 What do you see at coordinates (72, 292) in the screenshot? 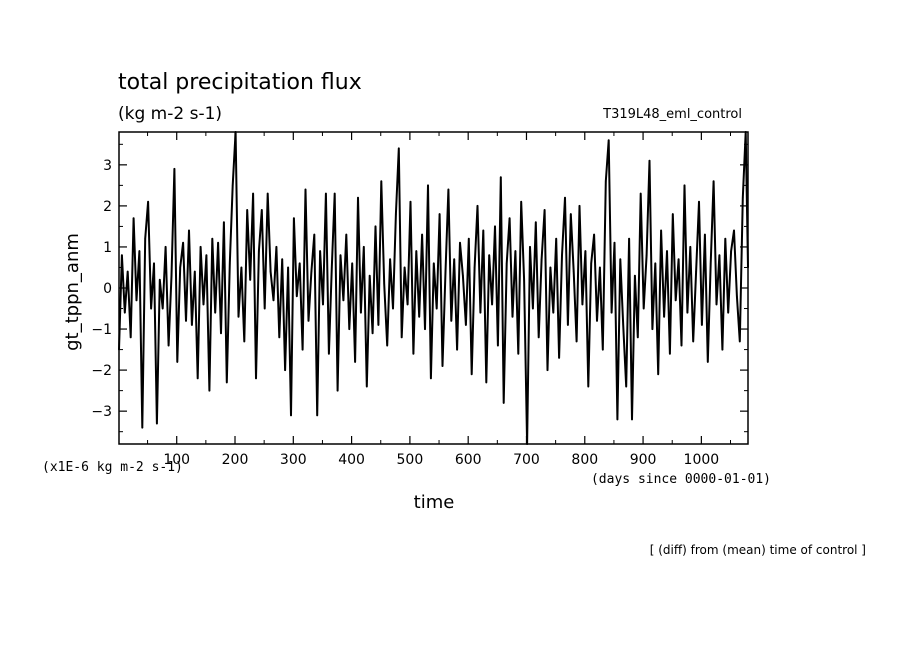
I see `y-axis-label: gt_tppn_anm` at bounding box center [72, 292].